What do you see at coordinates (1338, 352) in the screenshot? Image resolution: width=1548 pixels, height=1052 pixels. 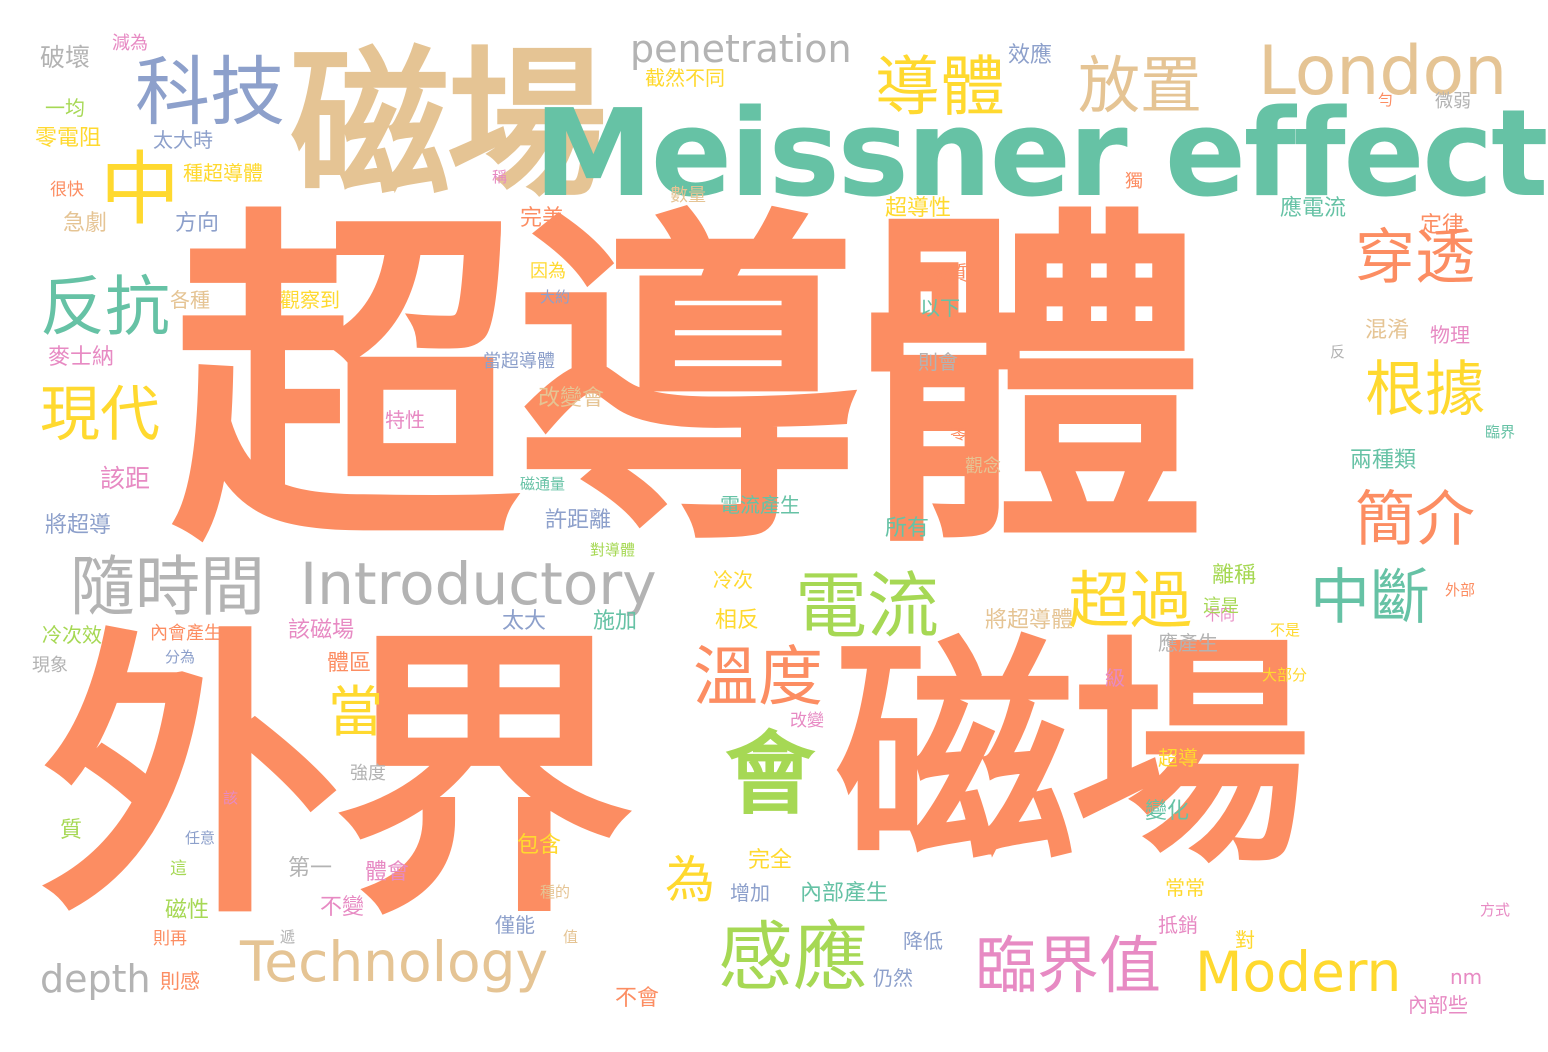 I see `word: 反` at bounding box center [1338, 352].